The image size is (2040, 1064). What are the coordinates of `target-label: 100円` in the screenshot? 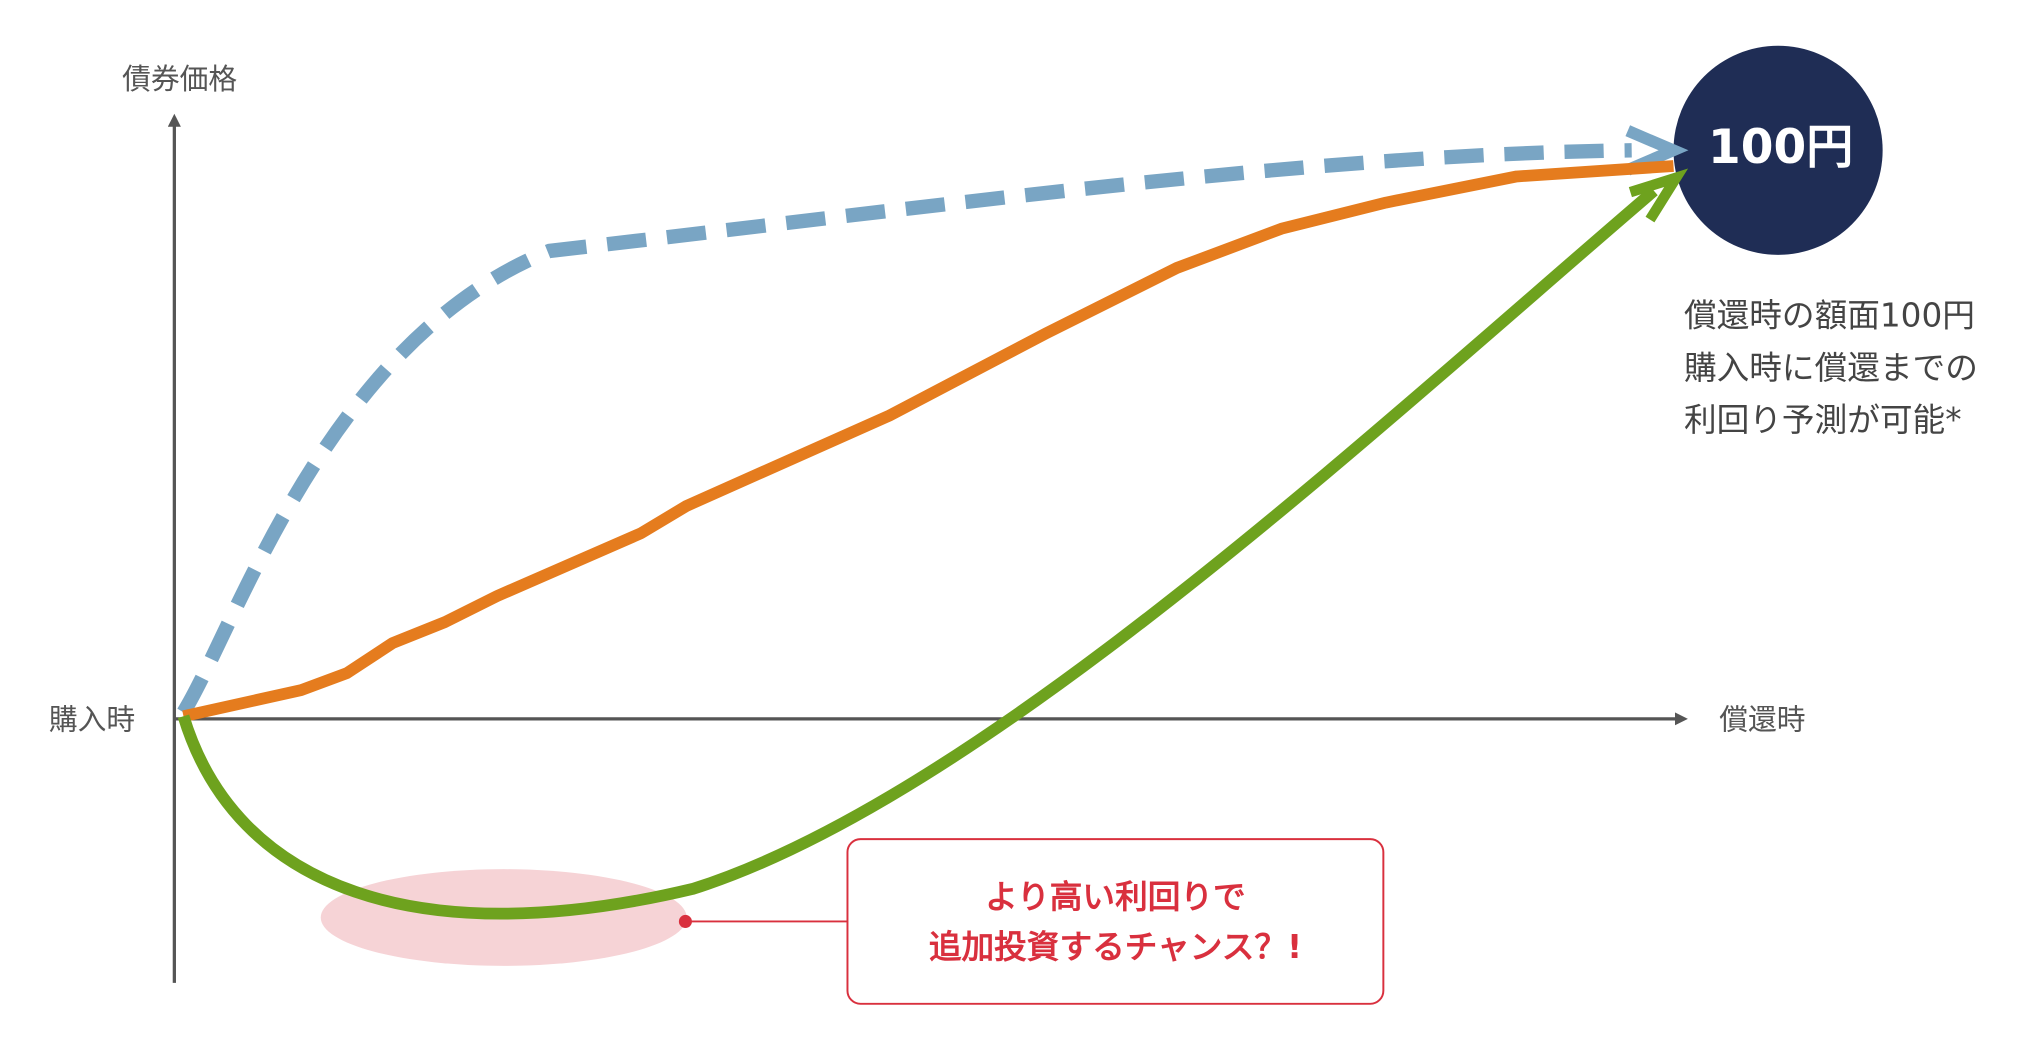 It's located at (1780, 147).